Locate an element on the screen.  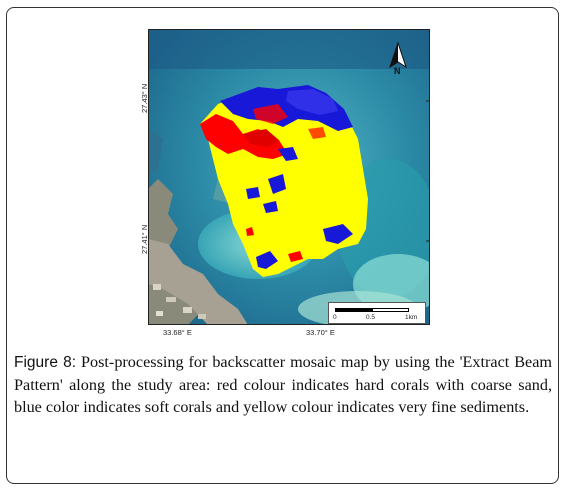
scale-tick-half: 0.5 is located at coordinates (371, 317).